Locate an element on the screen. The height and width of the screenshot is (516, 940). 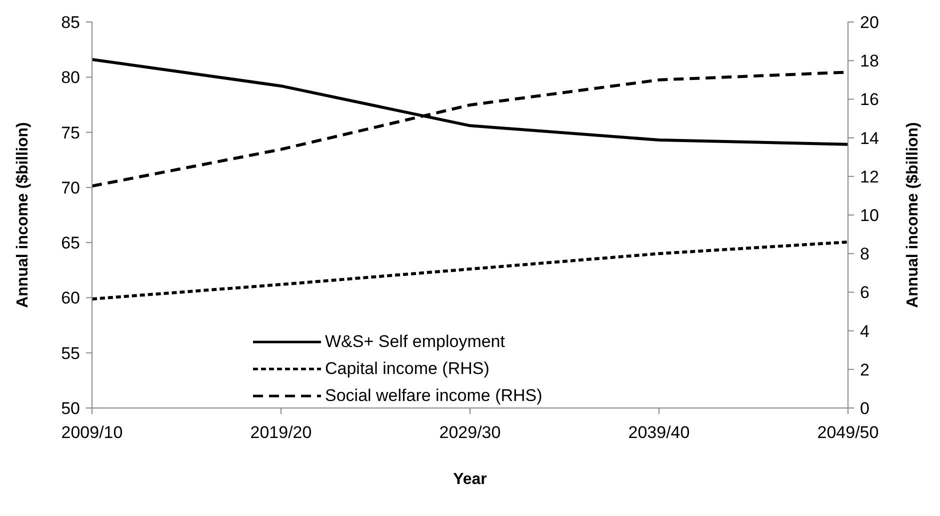
y-tick-label: 70 is located at coordinates (70, 188).